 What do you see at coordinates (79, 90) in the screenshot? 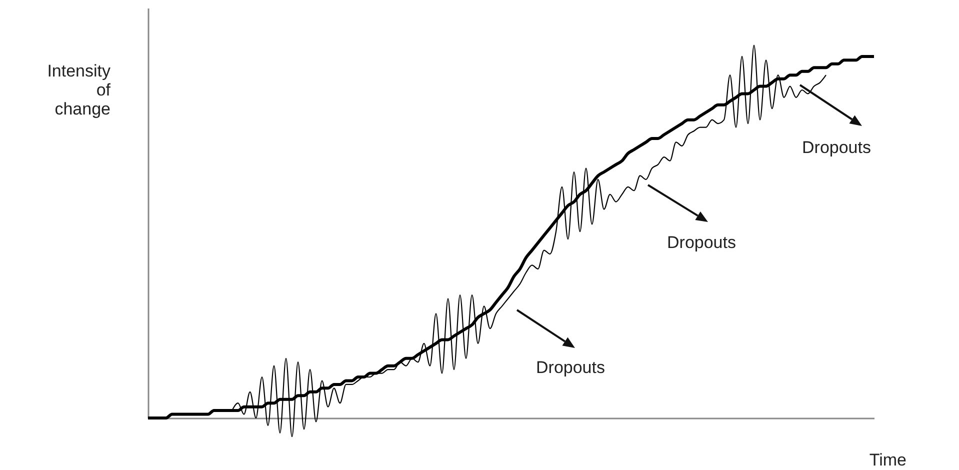
I see `y-axis-title: Intensity of change` at bounding box center [79, 90].